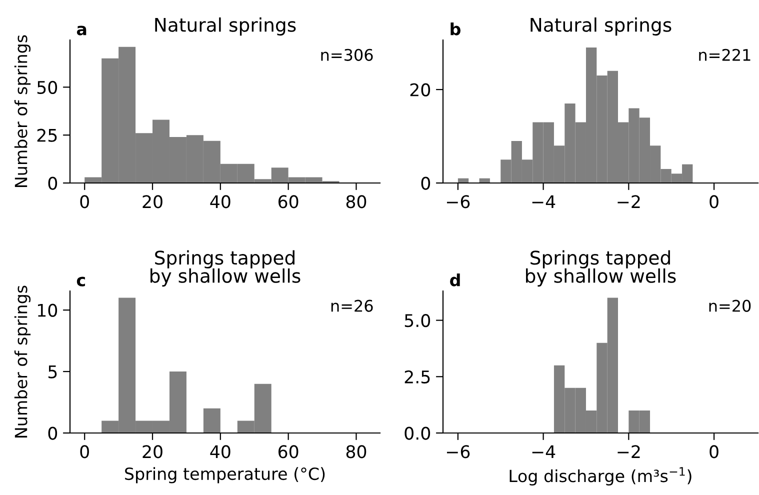 This screenshot has width=759, height=495. I want to click on x-axis-title: Spring temperature (°C), so click(225, 475).